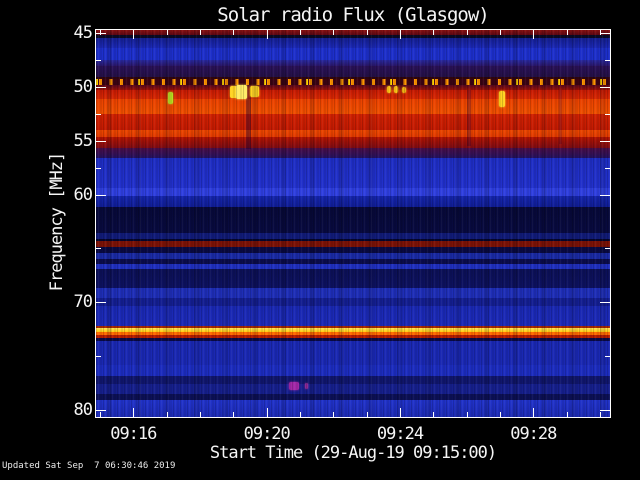  What do you see at coordinates (83, 33) in the screenshot?
I see `y-tick-label: 45` at bounding box center [83, 33].